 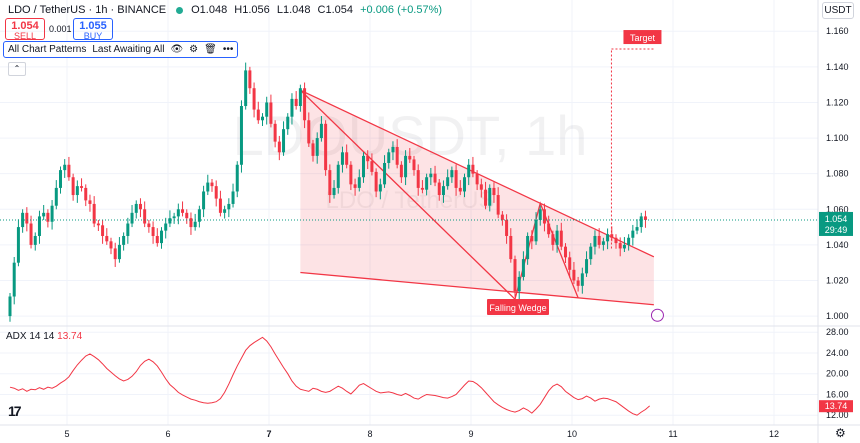 What do you see at coordinates (177, 49) in the screenshot?
I see `eye-icon: 👁` at bounding box center [177, 49].